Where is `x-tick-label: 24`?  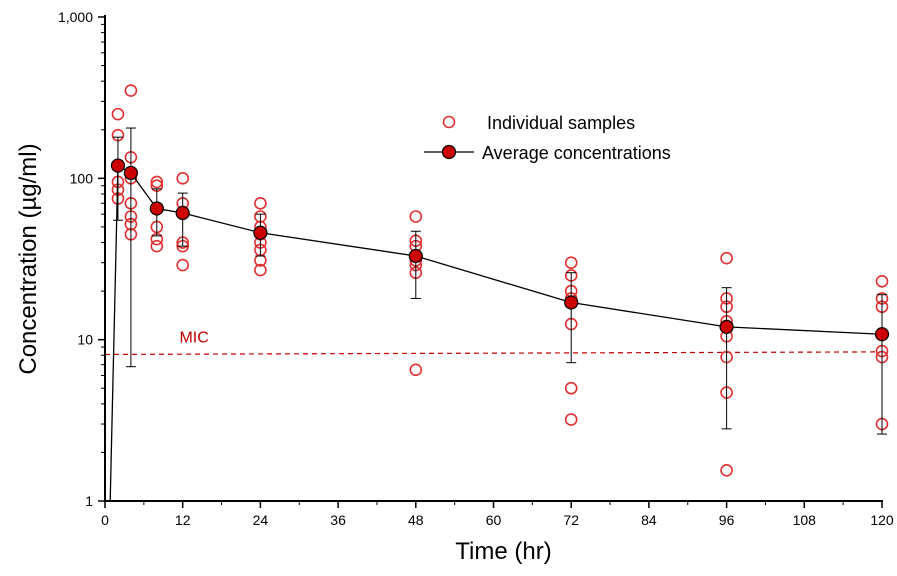 x-tick-label: 24 is located at coordinates (261, 520).